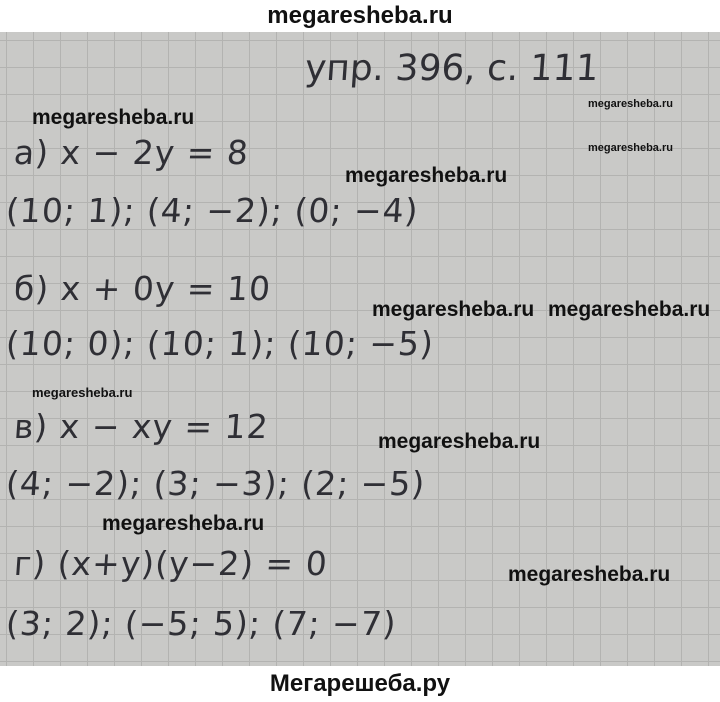  Describe the element at coordinates (360, 15) in the screenshot. I see `site-header: megaresheba.ru` at that location.